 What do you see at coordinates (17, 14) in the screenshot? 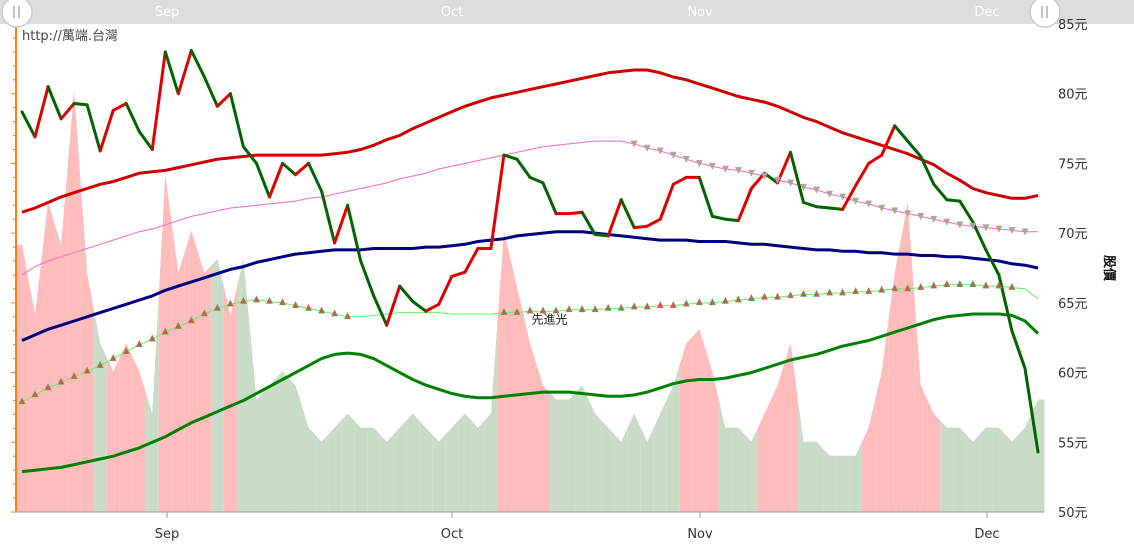
I see `navigator-left-handle` at bounding box center [17, 14].